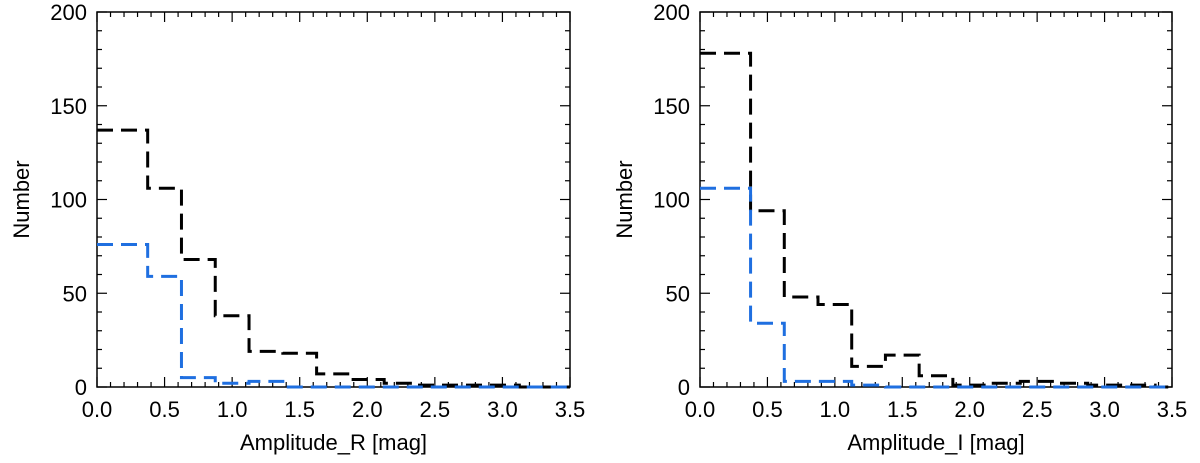  What do you see at coordinates (333, 316) in the screenshot?
I see `blue-dashed-histogram` at bounding box center [333, 316].